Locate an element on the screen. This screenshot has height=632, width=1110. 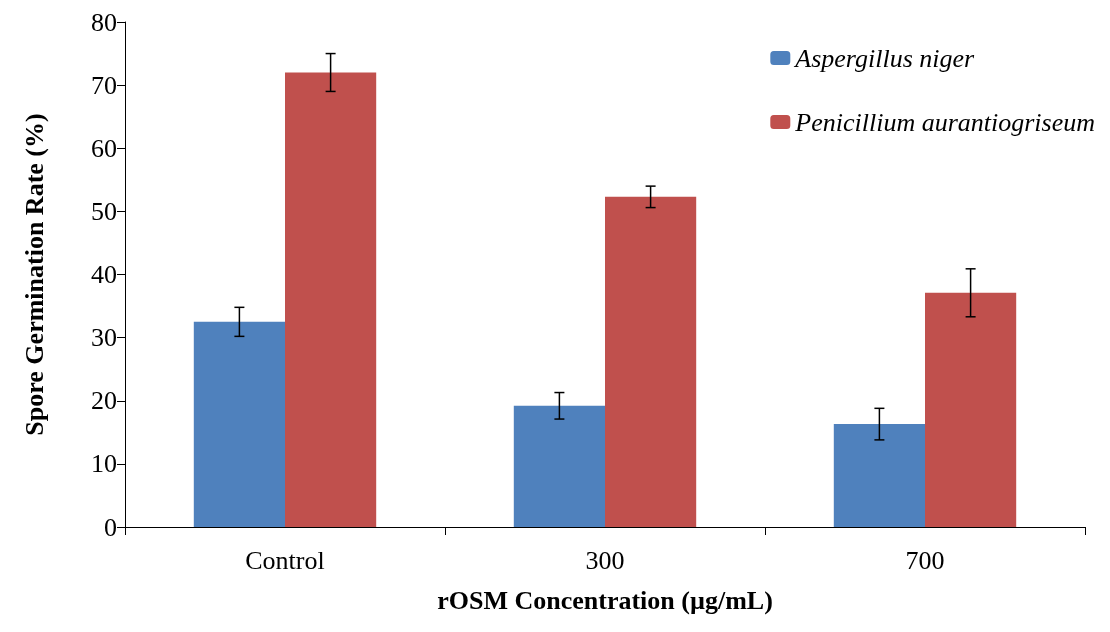
legend-label: Aspergillus niger is located at coordinates (884, 58).